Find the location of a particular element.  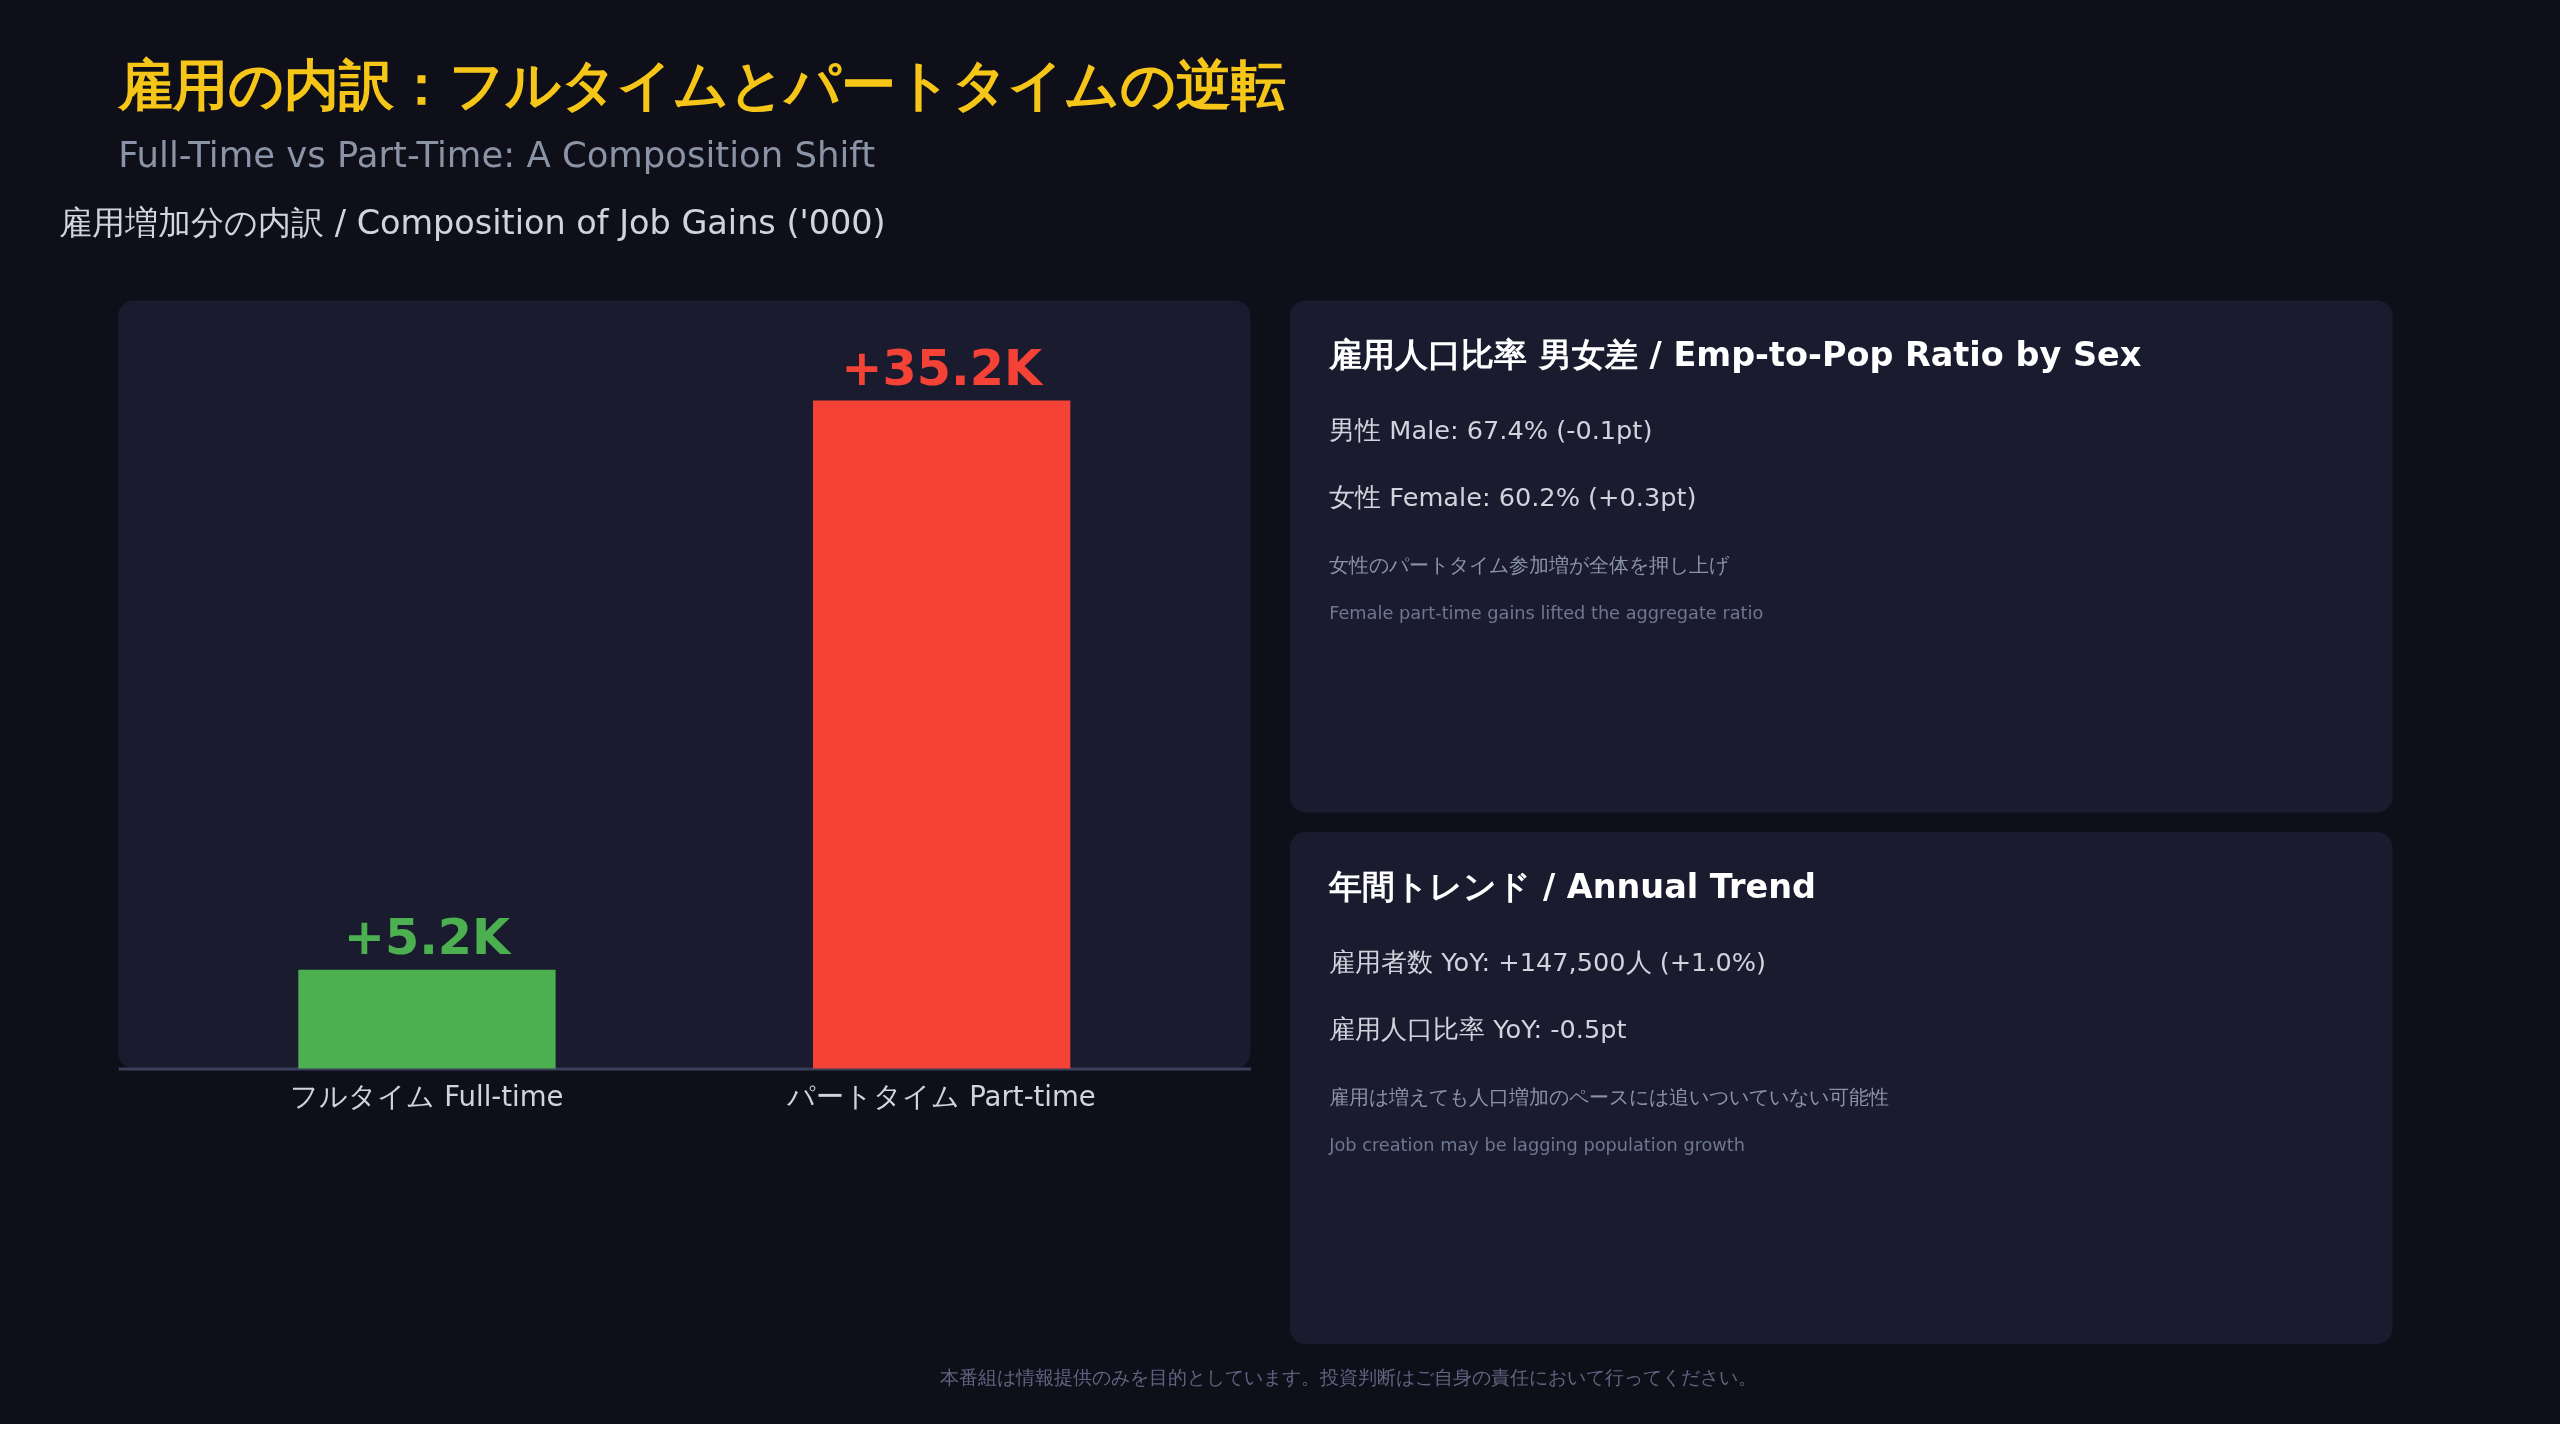

text: 雇用は増えても人口増加のペースには追いついていない可能性 is located at coordinates (1609, 1097).